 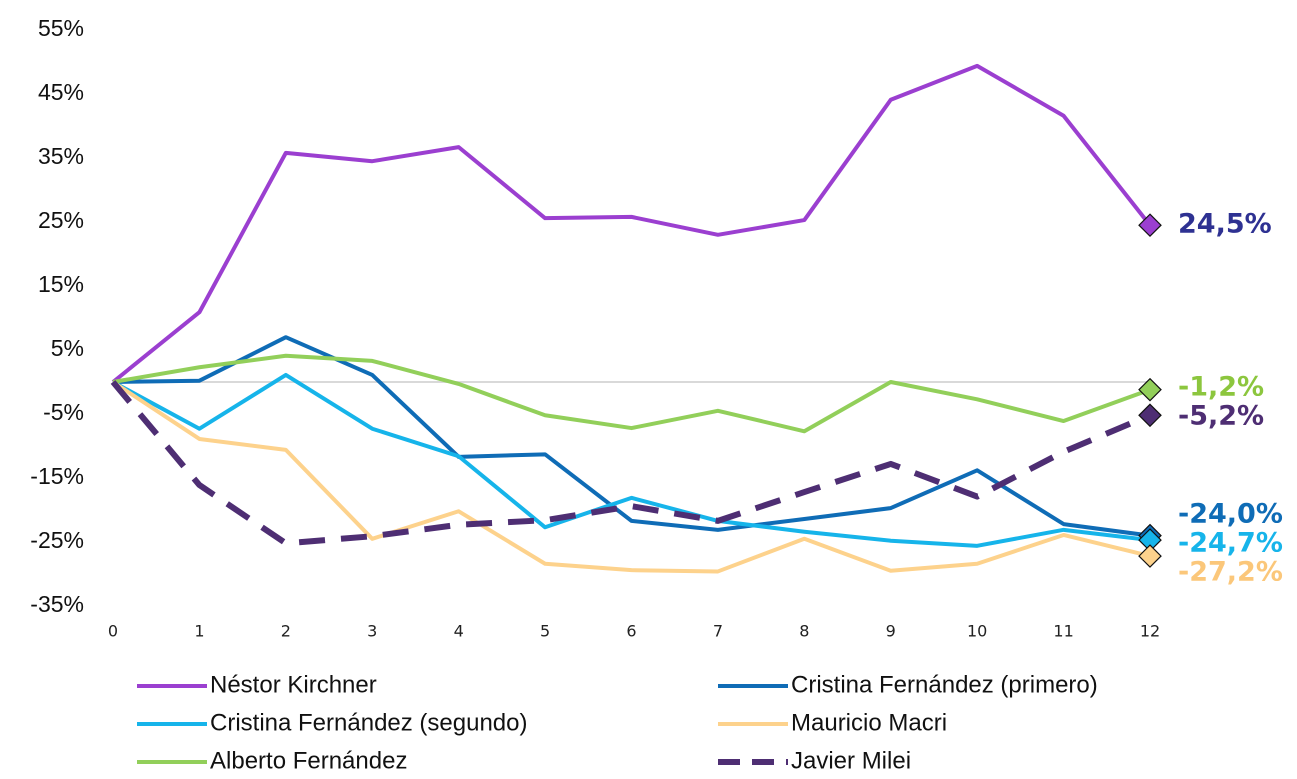 I want to click on y-tick-label: 35%, so click(x=61, y=156).